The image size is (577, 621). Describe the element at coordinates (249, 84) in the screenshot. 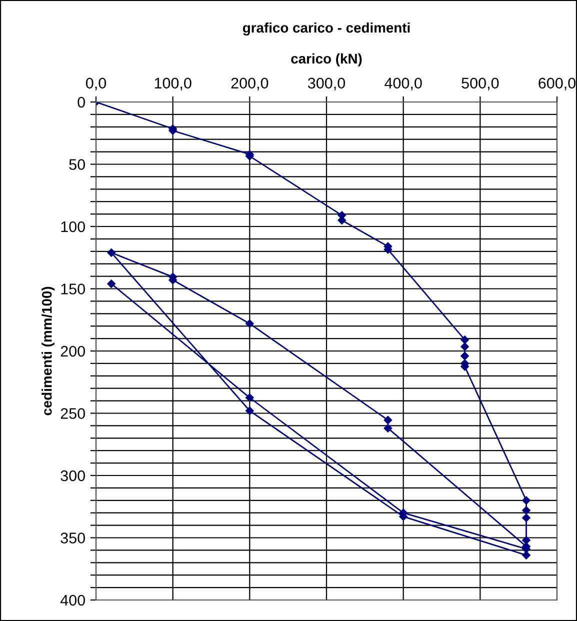

I see `x-tick-label: 200,0` at that location.